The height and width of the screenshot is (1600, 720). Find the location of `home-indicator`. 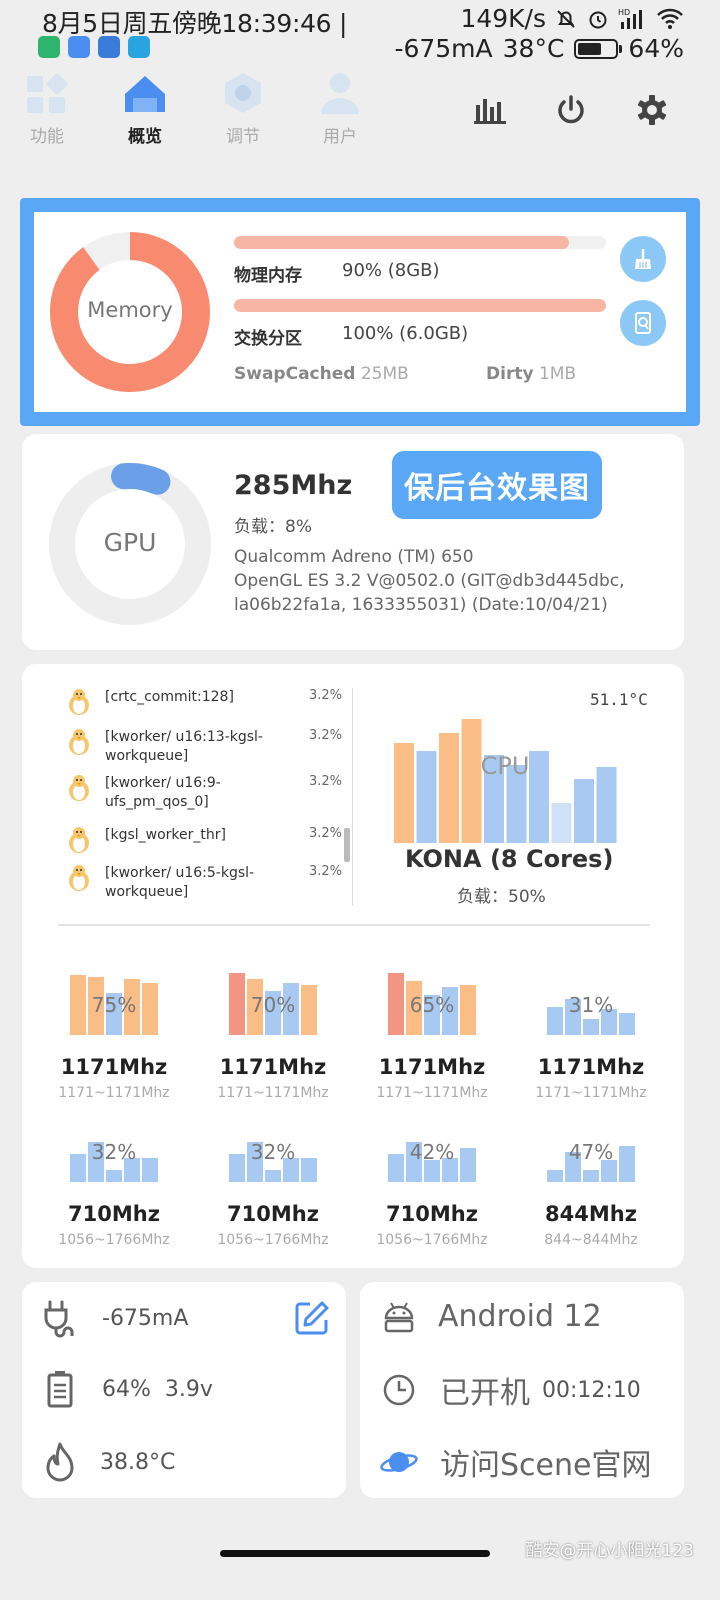

home-indicator is located at coordinates (355, 1553).